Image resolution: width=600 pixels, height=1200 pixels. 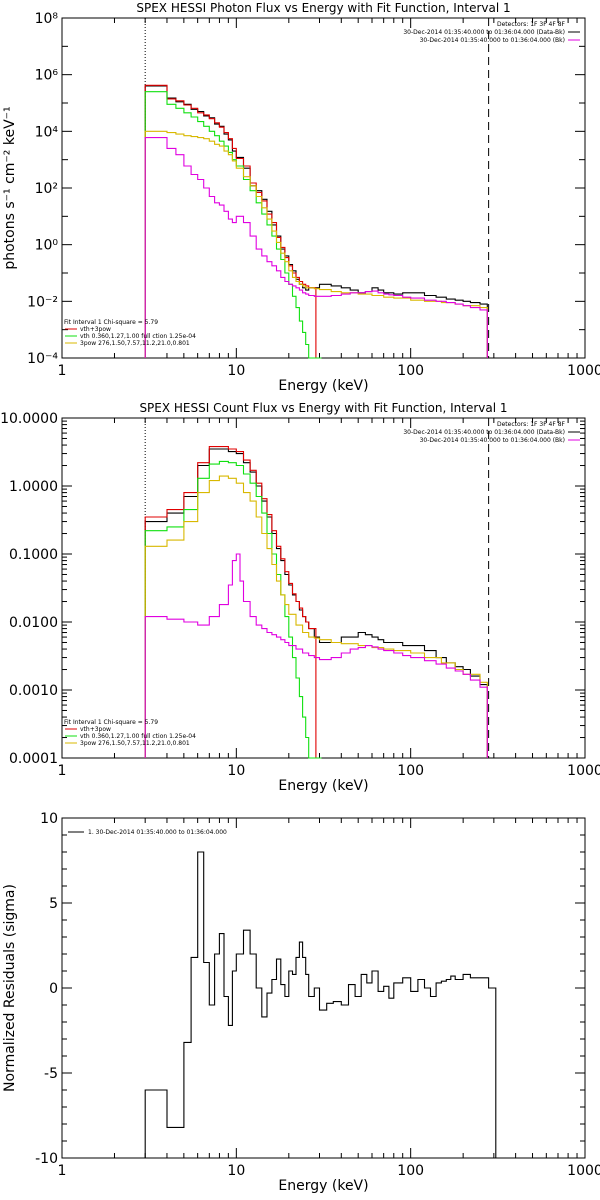 What do you see at coordinates (46, 1159) in the screenshot?
I see `y-tick-label: -10` at bounding box center [46, 1159].